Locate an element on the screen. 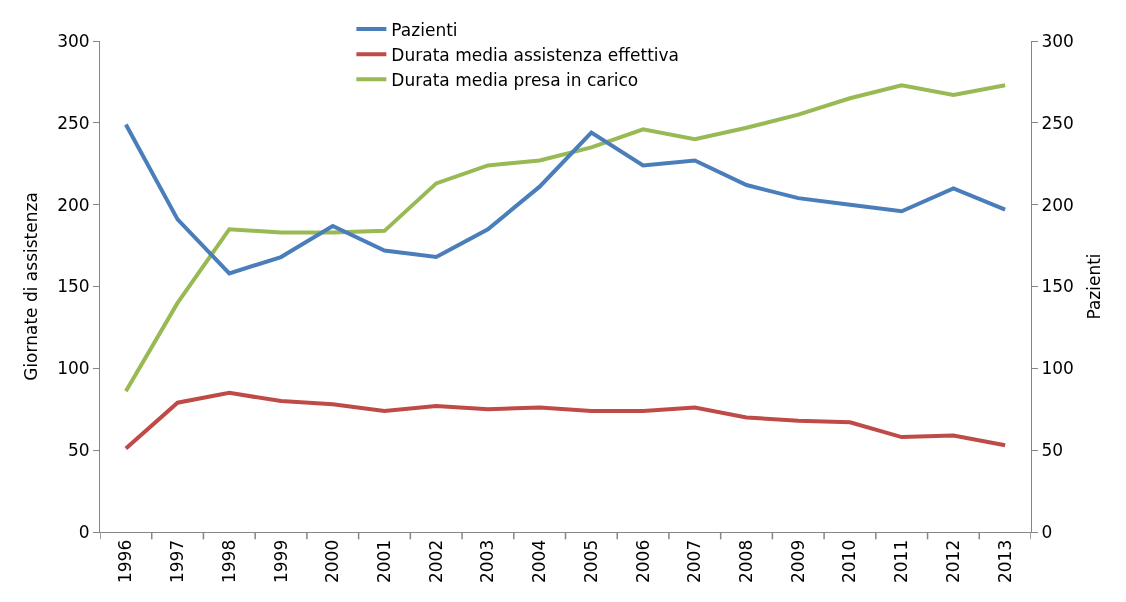  legend-label: Durata media assistenza effettiva is located at coordinates (535, 54).